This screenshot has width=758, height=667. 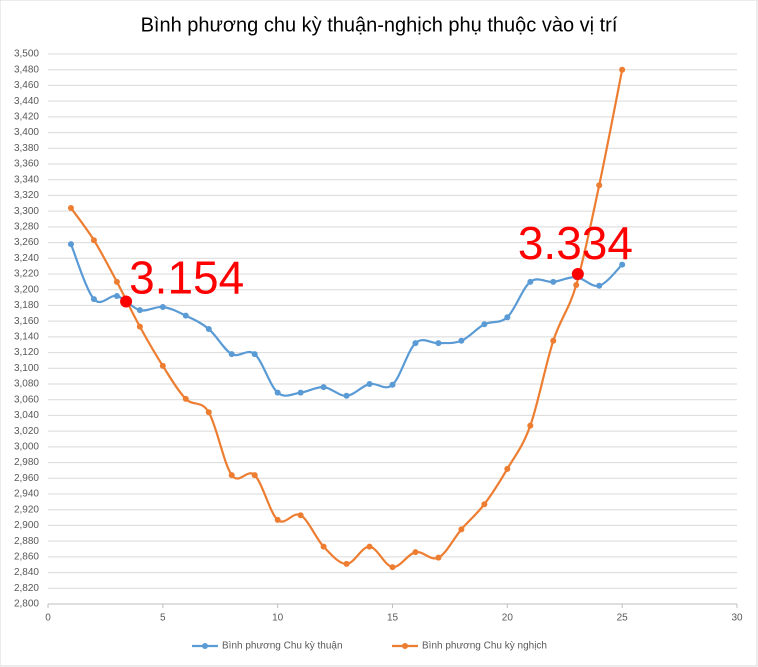 I want to click on y-tick-label: 3,340, so click(x=26, y=179).